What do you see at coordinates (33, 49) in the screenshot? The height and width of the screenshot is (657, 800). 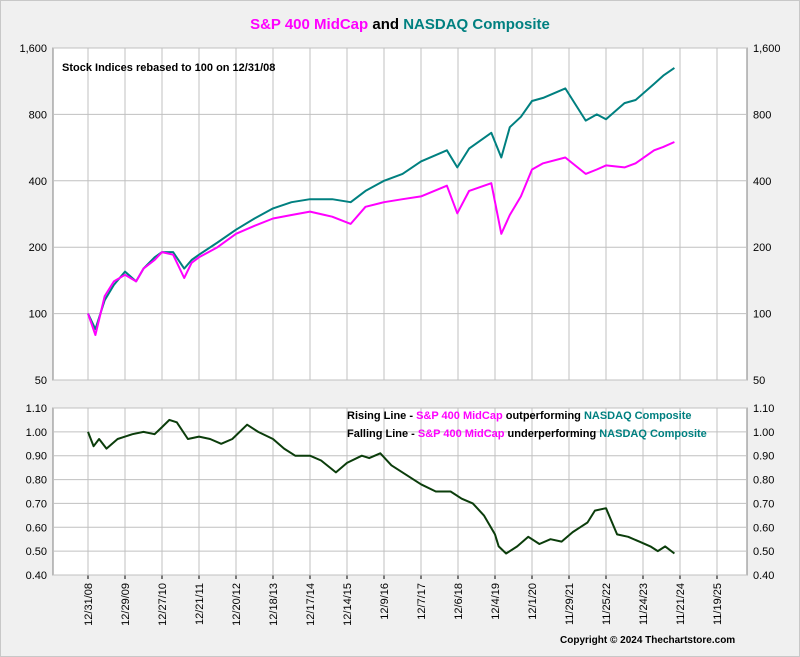 I see `top-y-tick-left: 1,600` at bounding box center [33, 49].